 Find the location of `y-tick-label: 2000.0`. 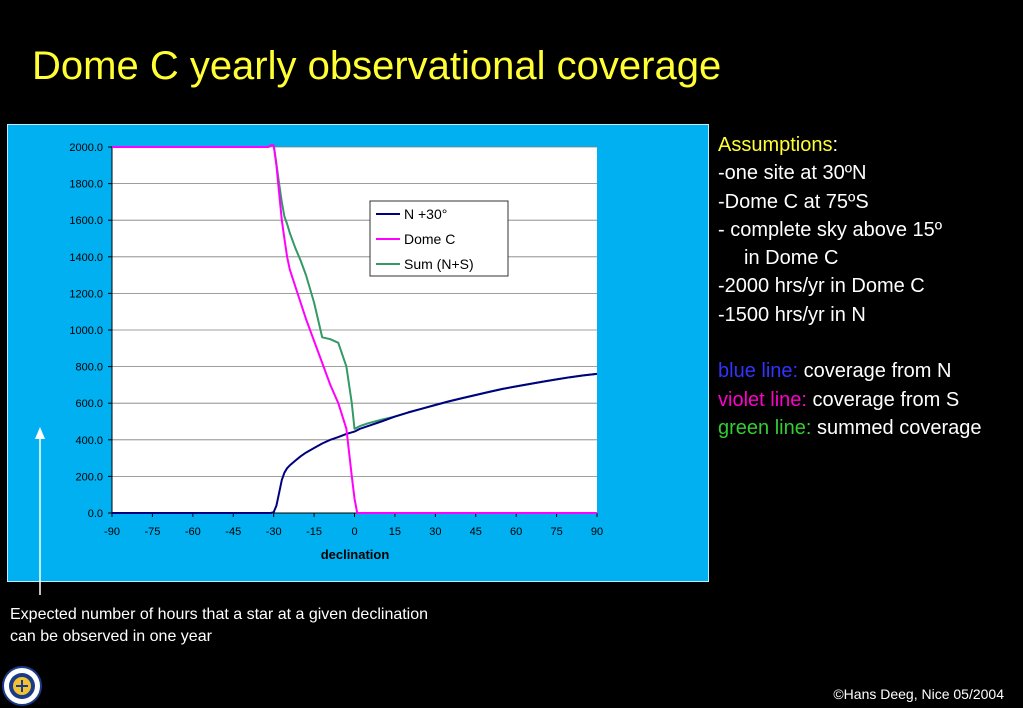

y-tick-label: 2000.0 is located at coordinates (86, 148).